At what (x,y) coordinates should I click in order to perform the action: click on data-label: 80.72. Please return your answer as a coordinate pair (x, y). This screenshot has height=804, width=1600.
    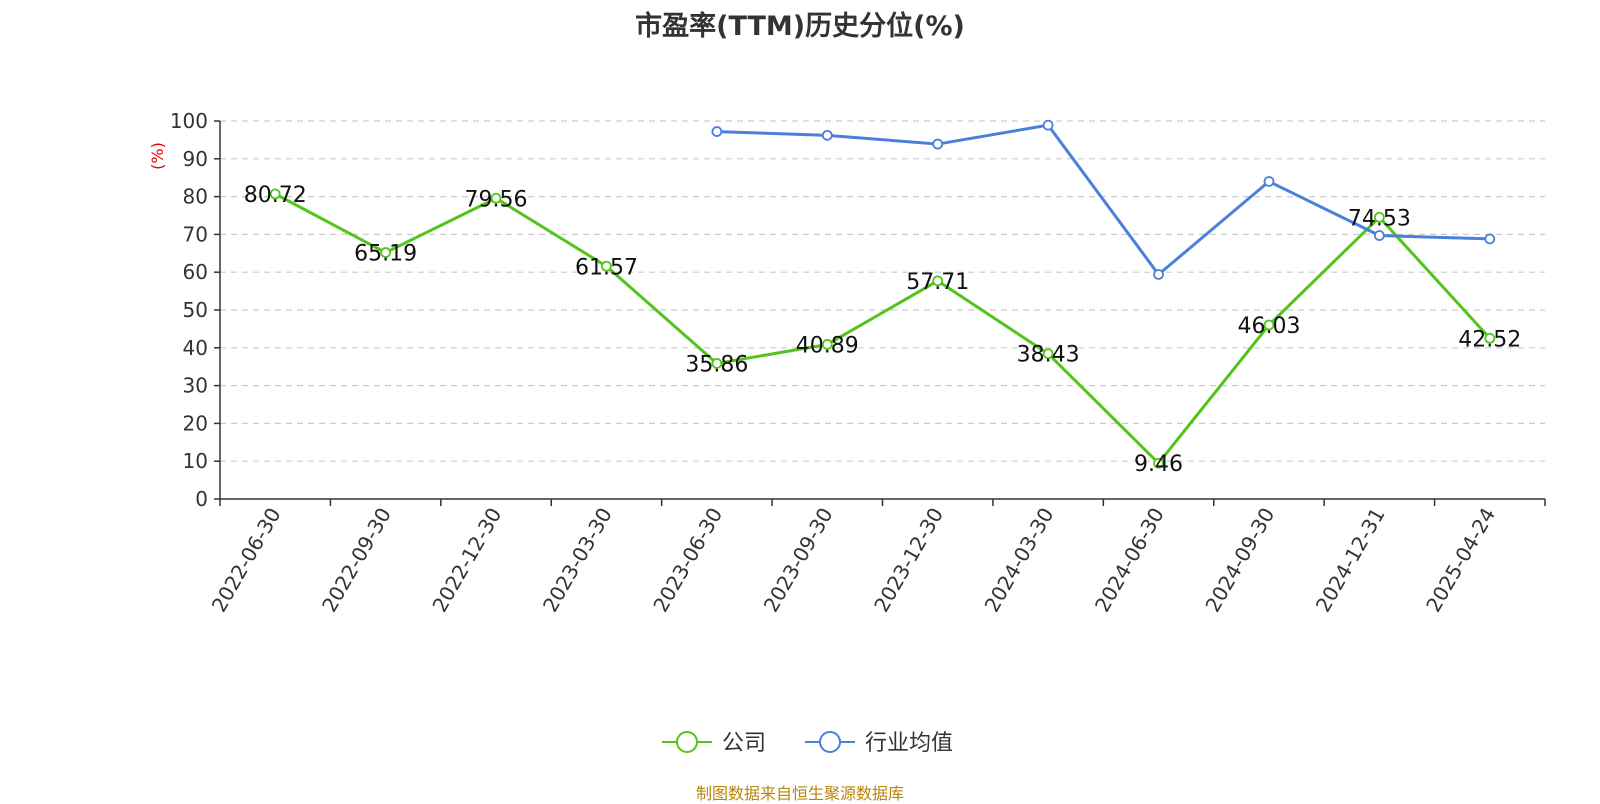
    Looking at the image, I should click on (275, 195).